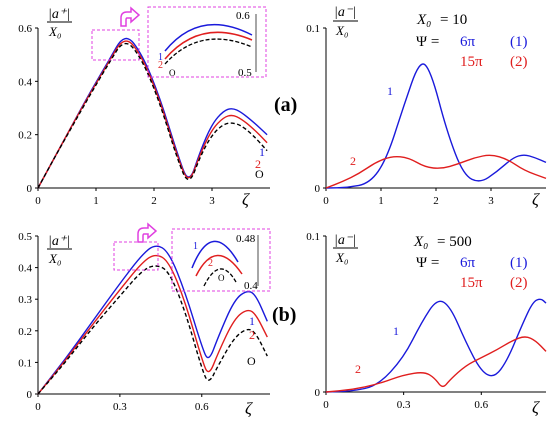 Image resolution: width=550 pixels, height=422 pixels. What do you see at coordinates (251, 286) in the screenshot?
I see `inset-ytick-bottom: 0.4` at bounding box center [251, 286].